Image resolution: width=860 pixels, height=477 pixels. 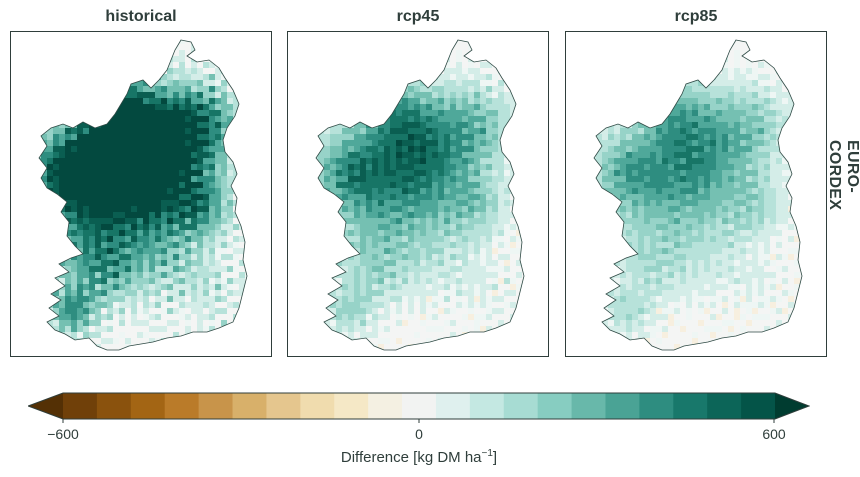 What do you see at coordinates (419, 434) in the screenshot?
I see `colorbar-tick-zero: 0` at bounding box center [419, 434].